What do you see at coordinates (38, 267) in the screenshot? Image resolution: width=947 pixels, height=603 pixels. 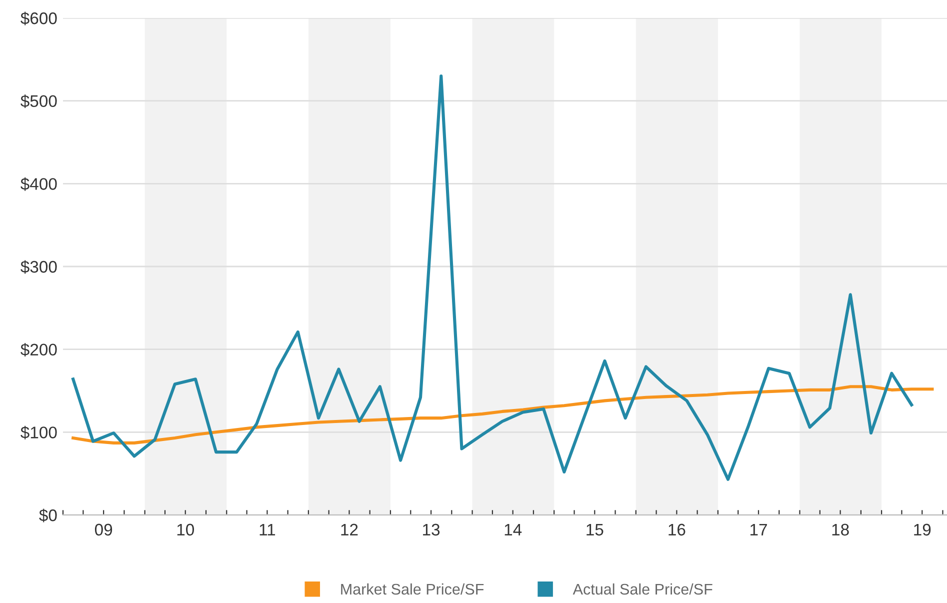 I see `y-tick-label: $300` at bounding box center [38, 267].